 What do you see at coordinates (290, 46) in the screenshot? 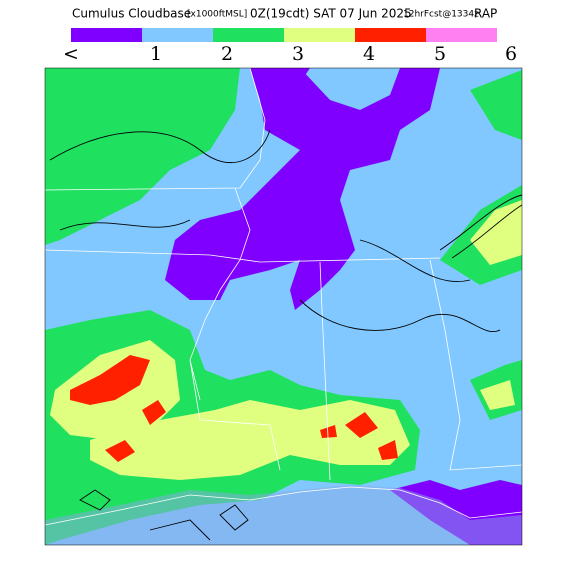
I see `legend: <1 2 3 4 5 6` at bounding box center [290, 46].